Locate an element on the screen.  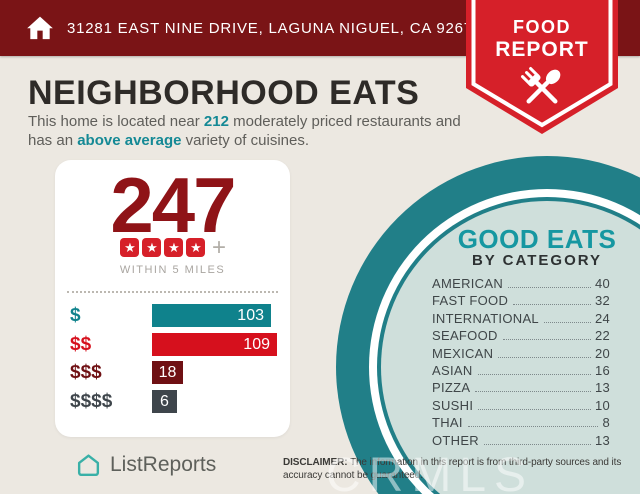
category-row: MEXICAN 20 is located at coordinates (521, 354).